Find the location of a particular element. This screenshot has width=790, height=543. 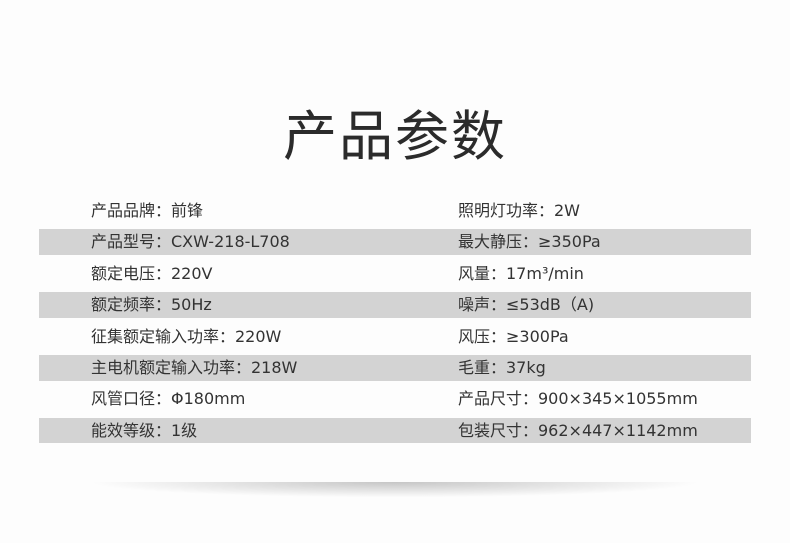

spec-row: 产品品牌：前锋 照明灯功率：2W is located at coordinates (395, 210).